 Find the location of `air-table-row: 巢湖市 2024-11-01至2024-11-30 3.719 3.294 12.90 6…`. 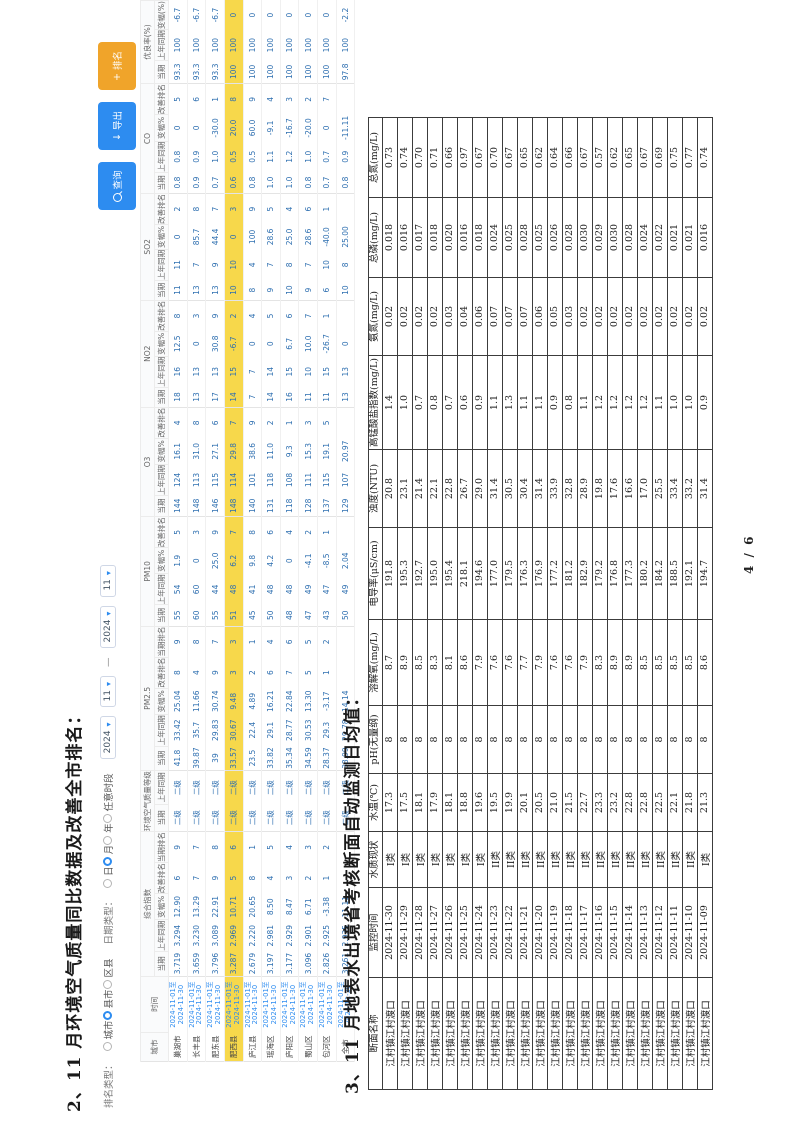

air-table-row: 巢湖市 2024-11-01至2024-11-30 3.719 3.294 12.90 6… is located at coordinates (178, 531).